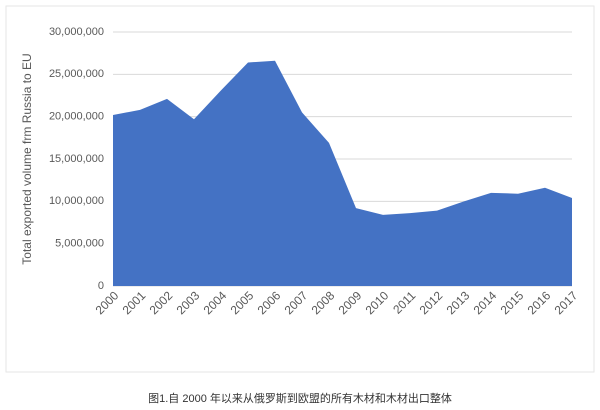  I want to click on x-tick-label: 2006, so click(269, 302).